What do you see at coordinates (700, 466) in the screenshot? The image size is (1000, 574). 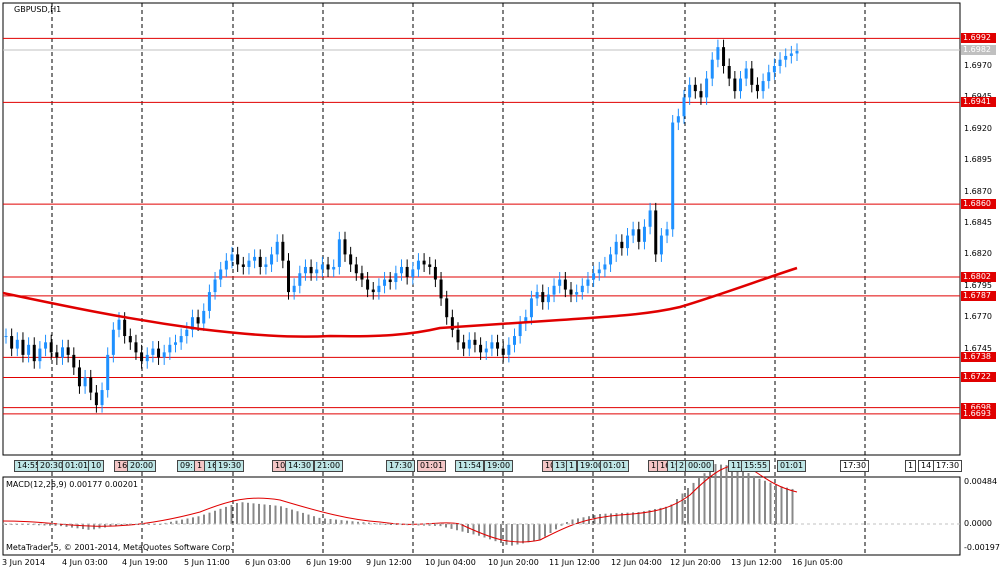 I see `event-marker: 00:00` at bounding box center [700, 466].